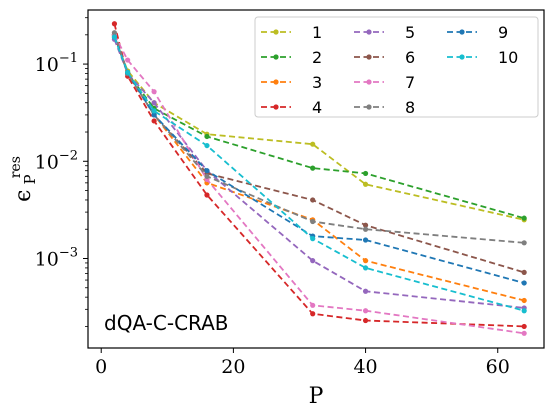  What do you see at coordinates (68, 58) in the screenshot?
I see `y-tick-label-exp: −1` at bounding box center [68, 58].